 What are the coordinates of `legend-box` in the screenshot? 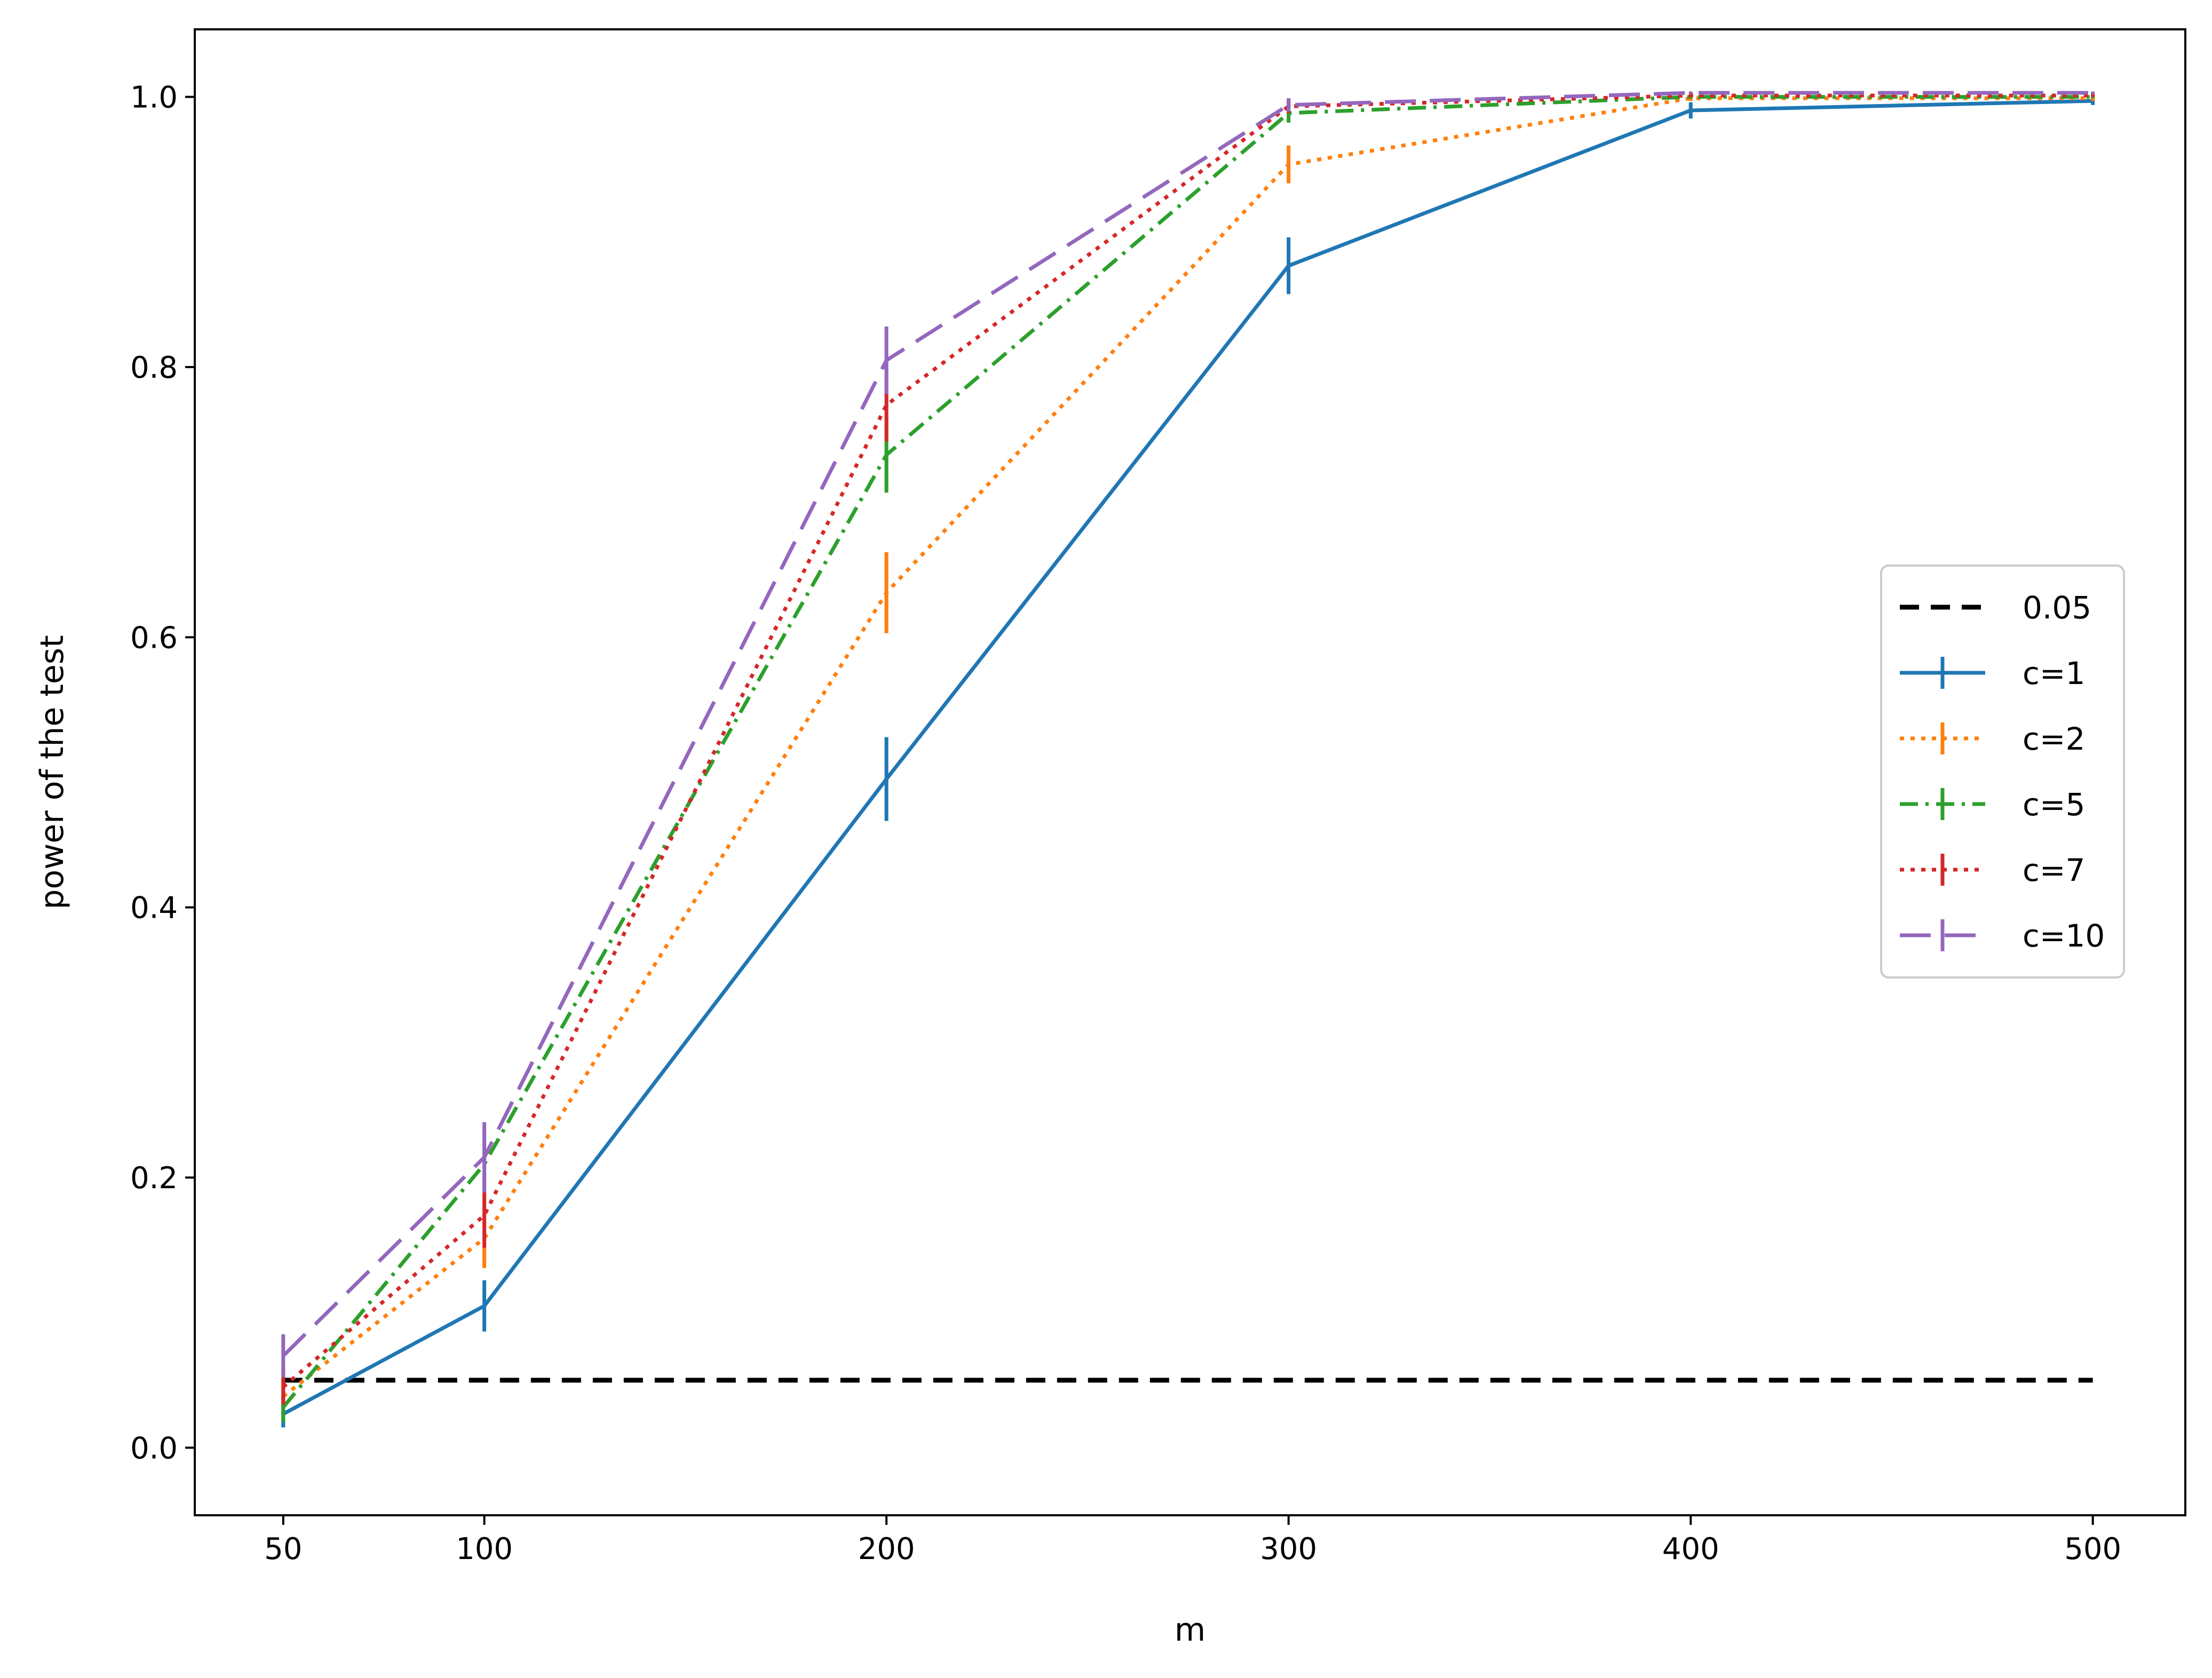 It's located at (2002, 771).